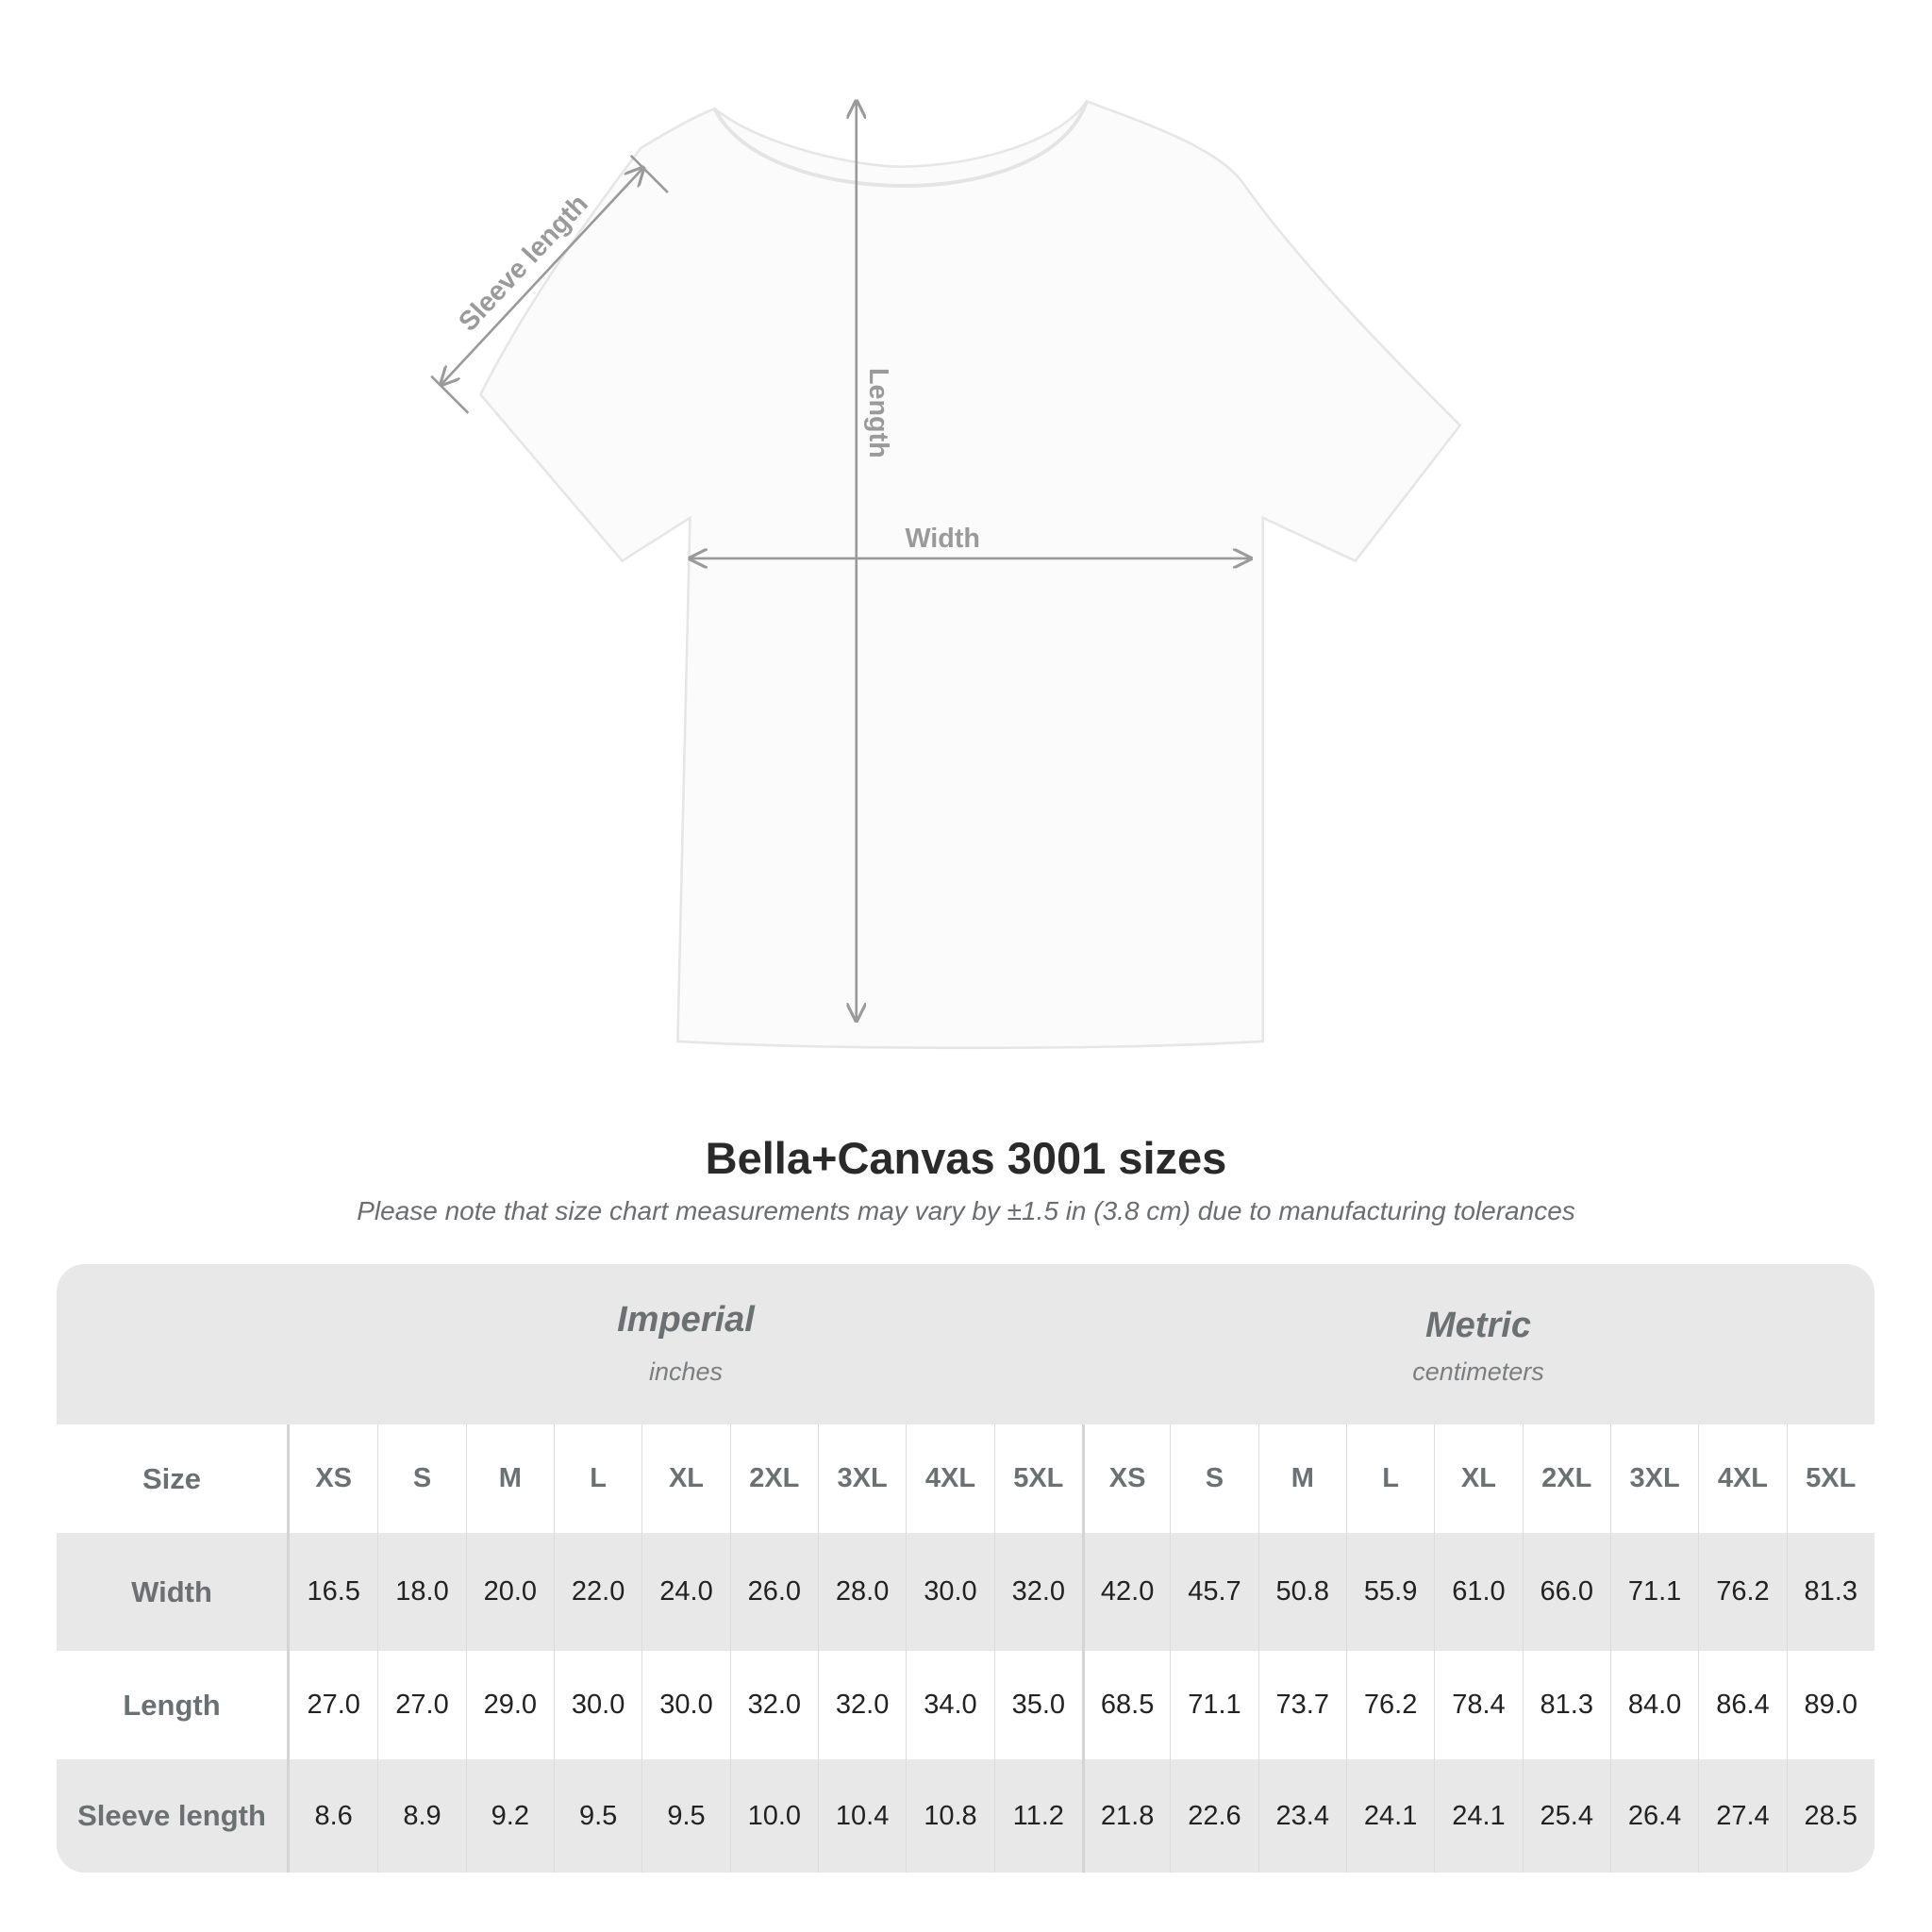 Image resolution: width=1932 pixels, height=1932 pixels. What do you see at coordinates (861, 1816) in the screenshot?
I see `table-cell: 10.4` at bounding box center [861, 1816].